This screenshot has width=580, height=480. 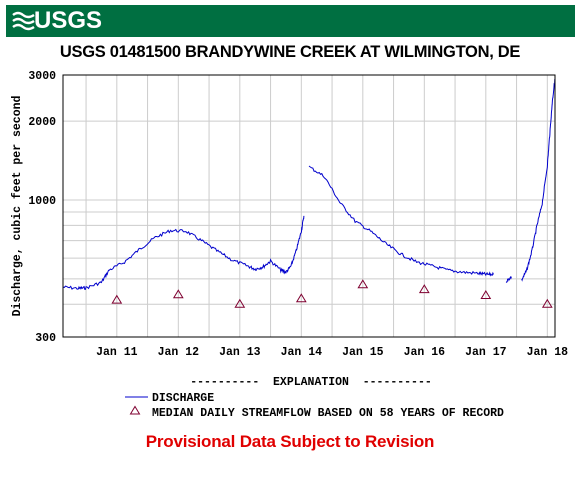 I want to click on x-tick-label: Jan 15, so click(x=363, y=352).